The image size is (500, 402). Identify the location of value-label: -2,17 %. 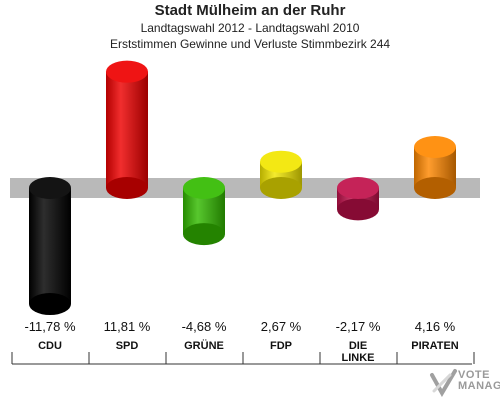
(358, 326).